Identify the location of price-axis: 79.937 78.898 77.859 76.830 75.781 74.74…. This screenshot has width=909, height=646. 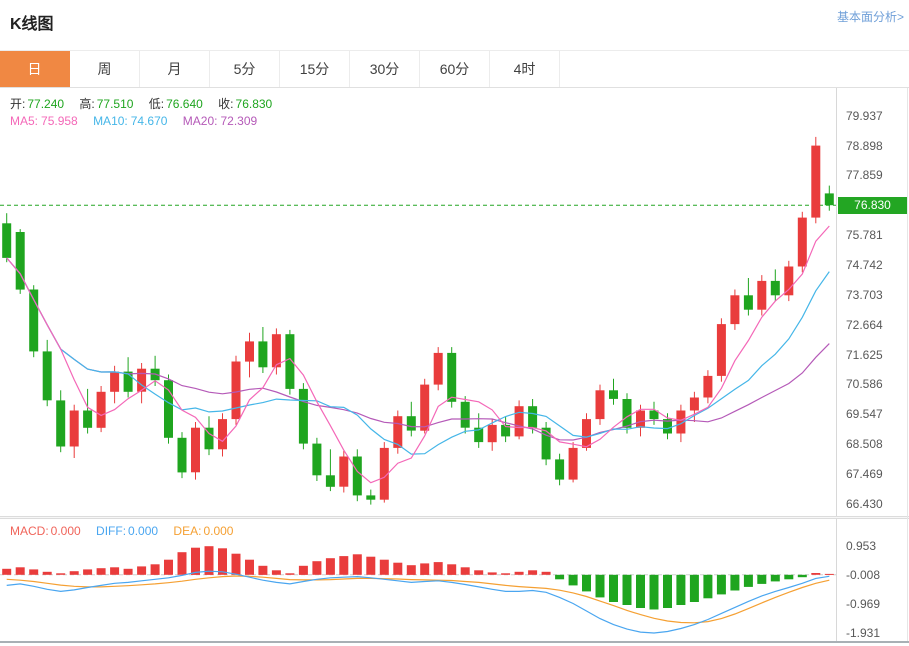
(872, 365).